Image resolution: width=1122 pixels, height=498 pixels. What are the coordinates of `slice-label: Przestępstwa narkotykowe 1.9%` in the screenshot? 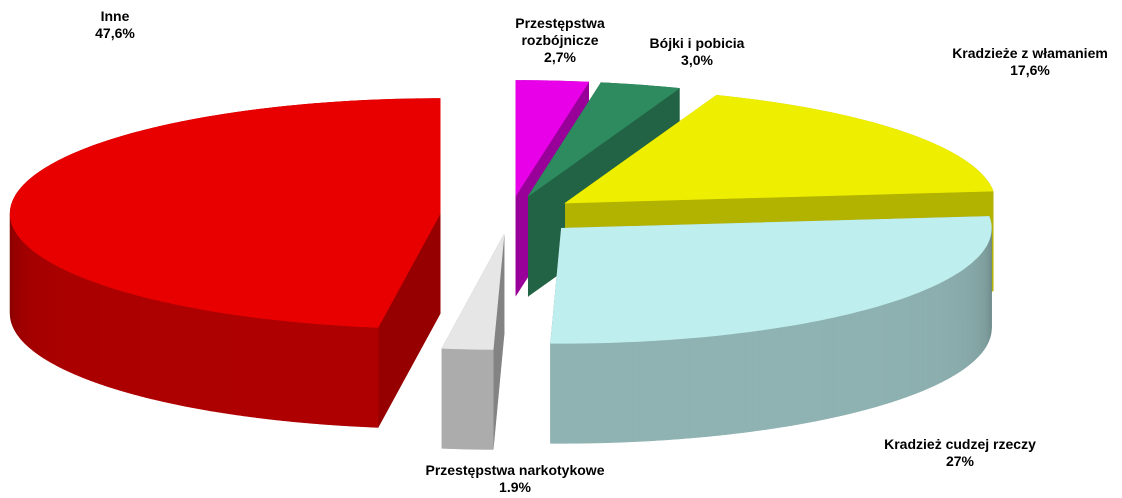 It's located at (515, 479).